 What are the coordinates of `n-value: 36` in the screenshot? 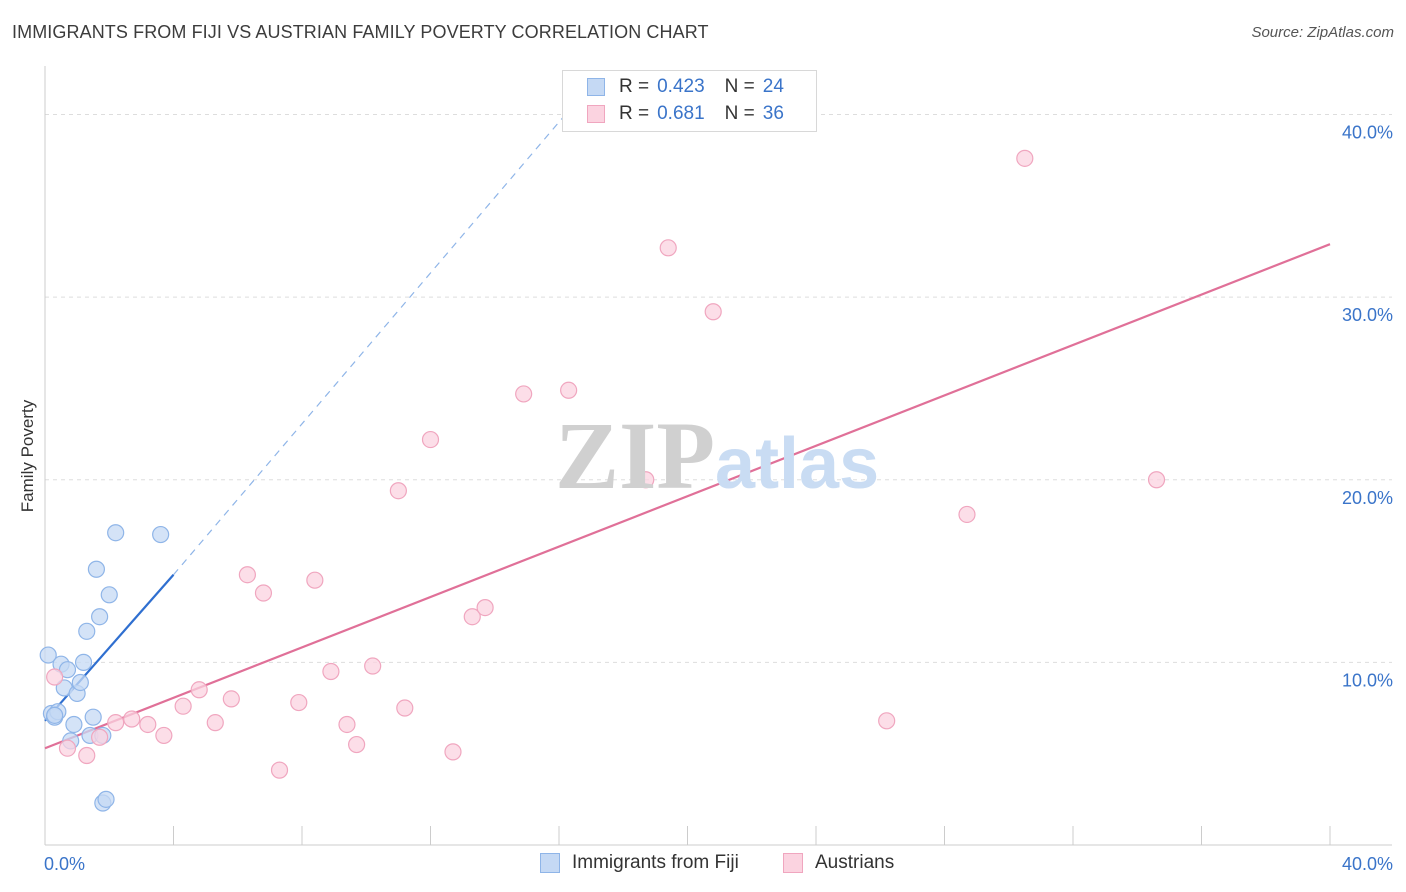 It's located at (773, 113).